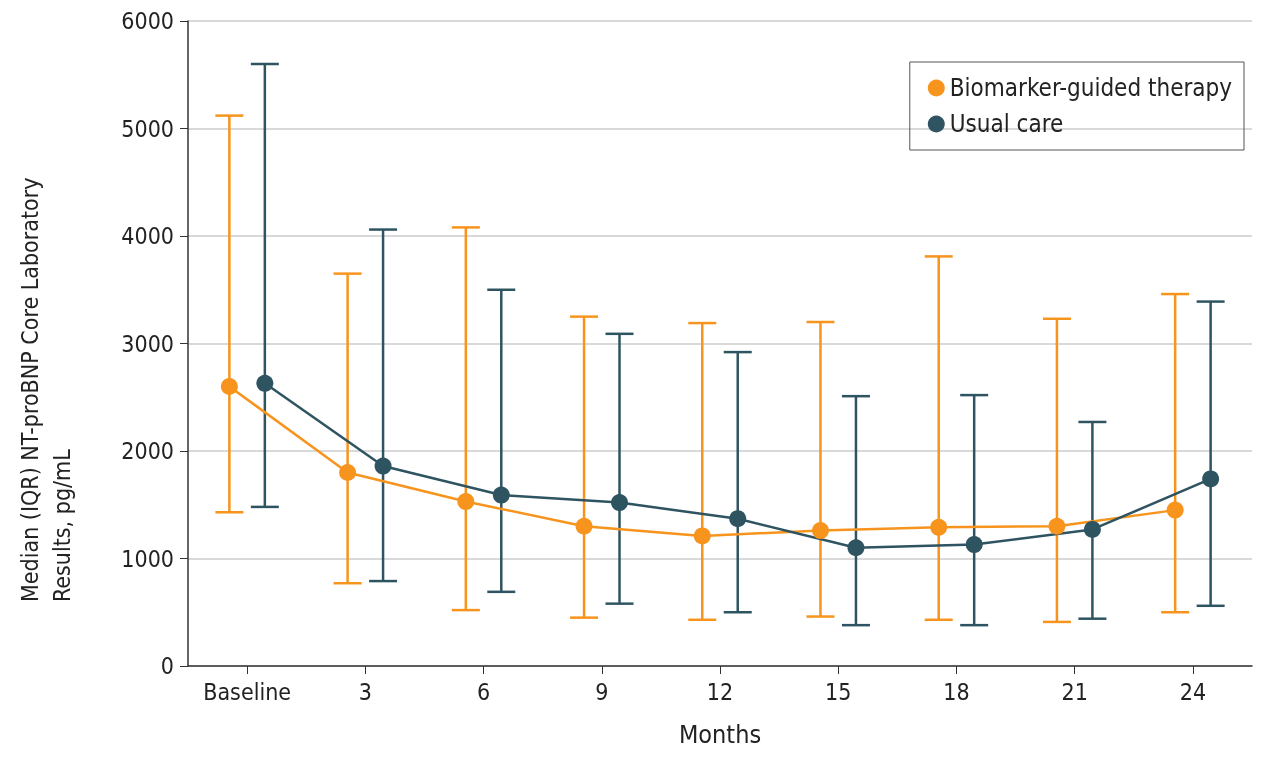 The width and height of the screenshot is (1264, 764). What do you see at coordinates (147, 128) in the screenshot?
I see `y-tick-label: 5000` at bounding box center [147, 128].